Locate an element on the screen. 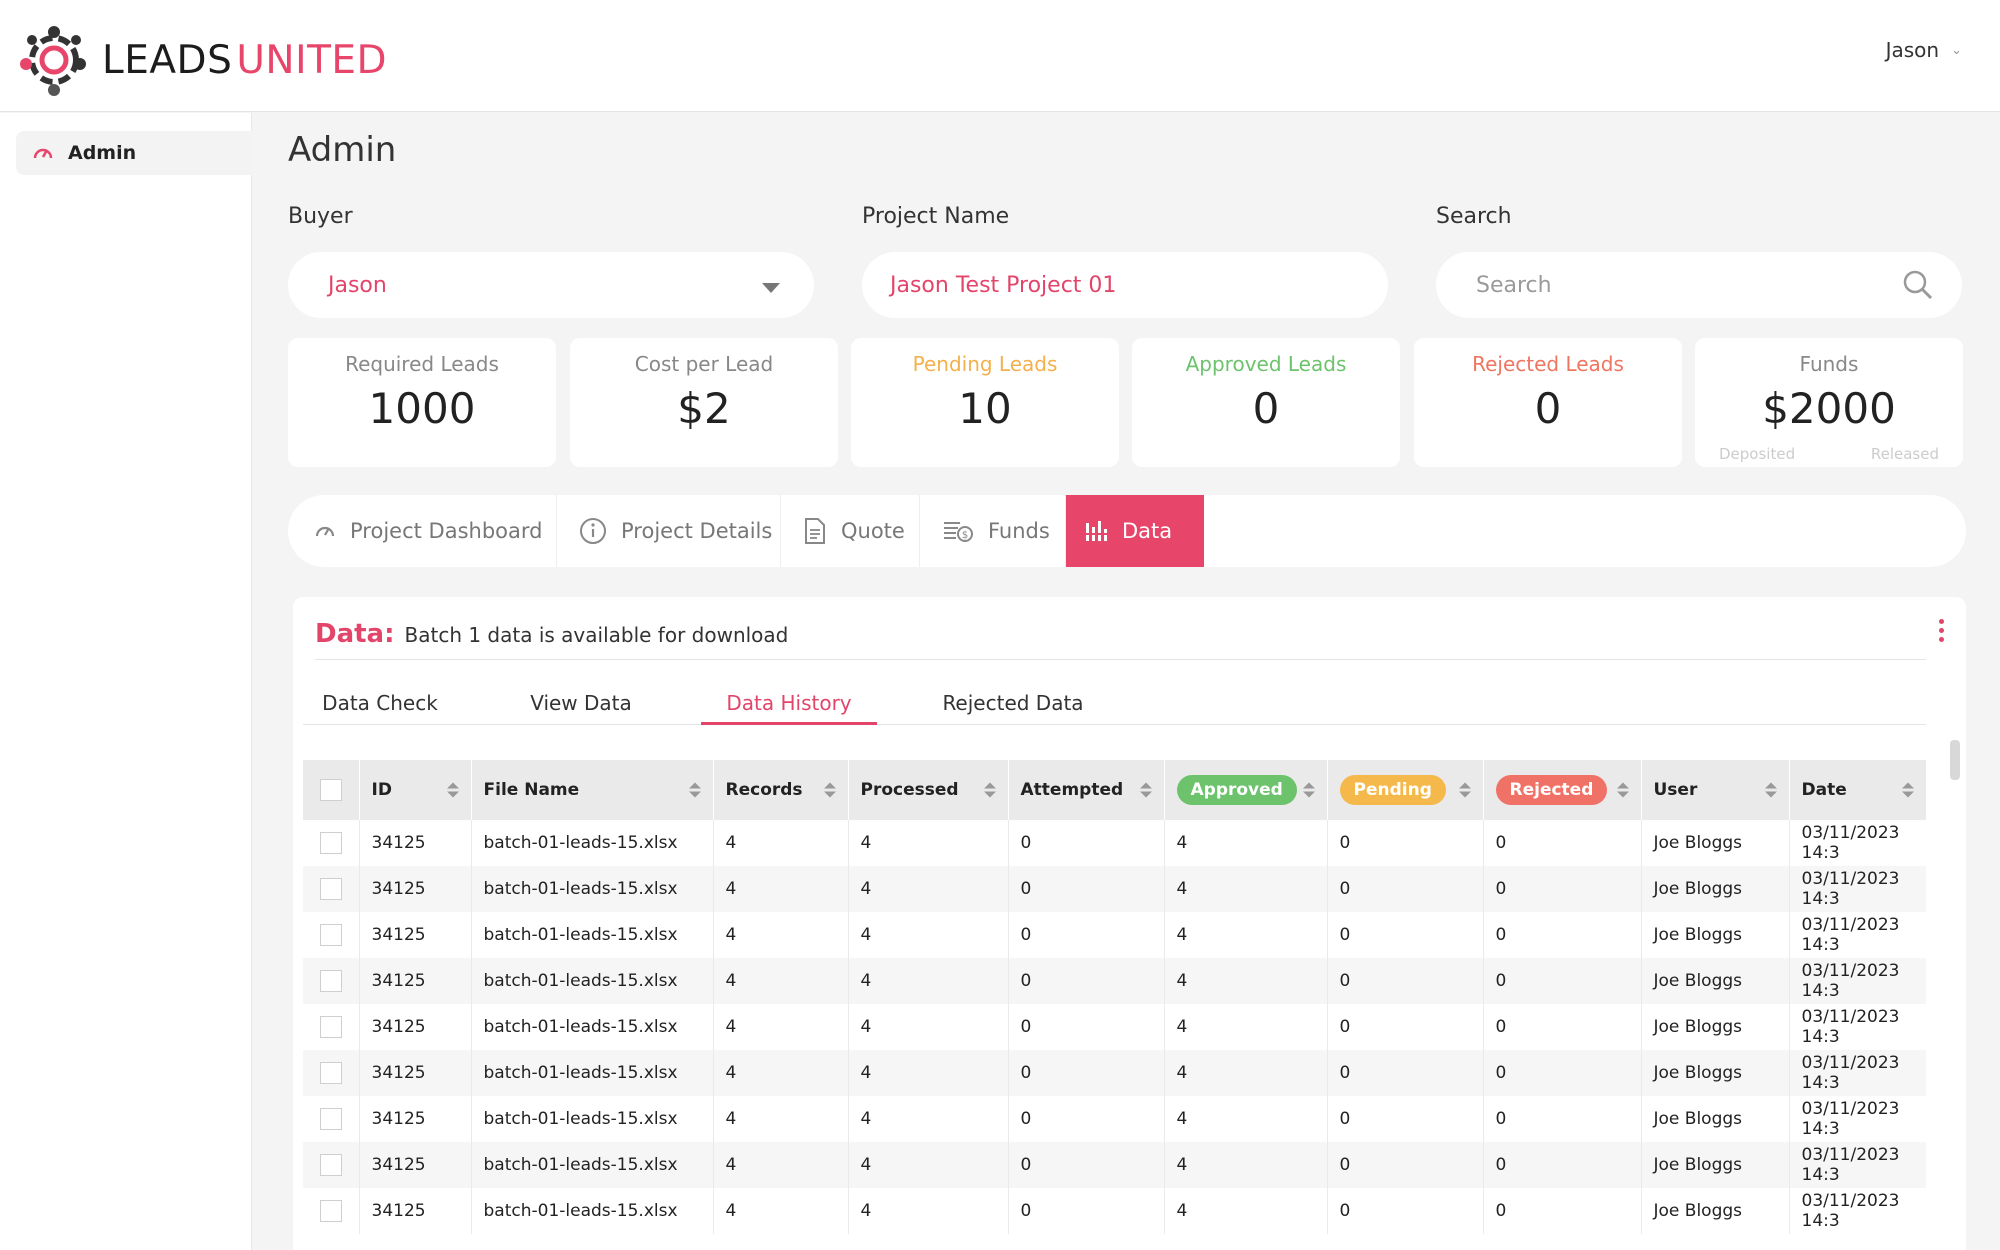 The height and width of the screenshot is (1250, 2000). stat-value: 10 is located at coordinates (985, 408).